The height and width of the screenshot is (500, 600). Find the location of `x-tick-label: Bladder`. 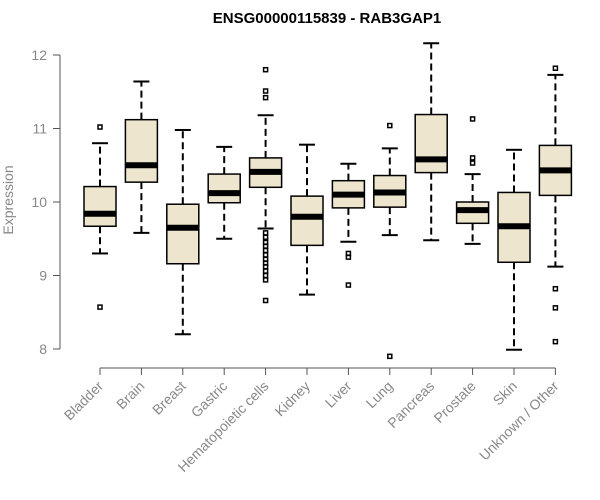

x-tick-label: Bladder is located at coordinates (84, 401).